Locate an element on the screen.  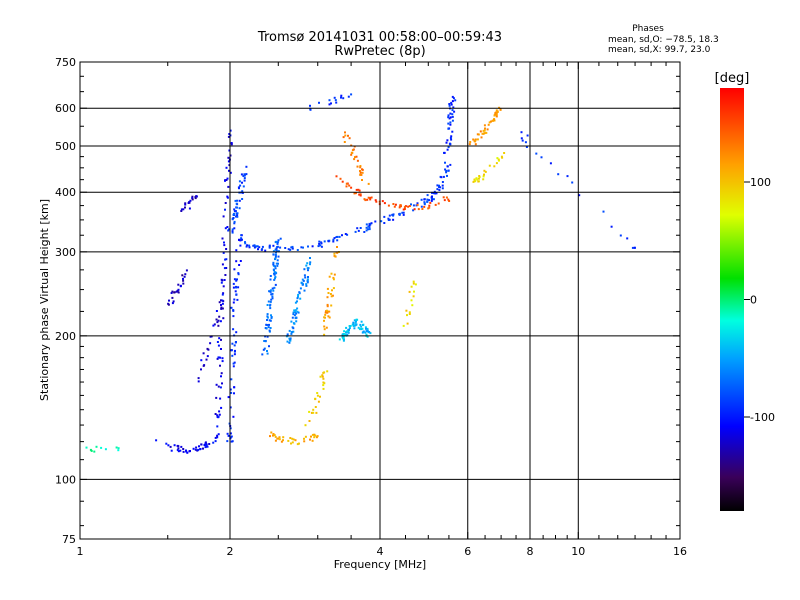
x-tick-label: 16 is located at coordinates (680, 551).